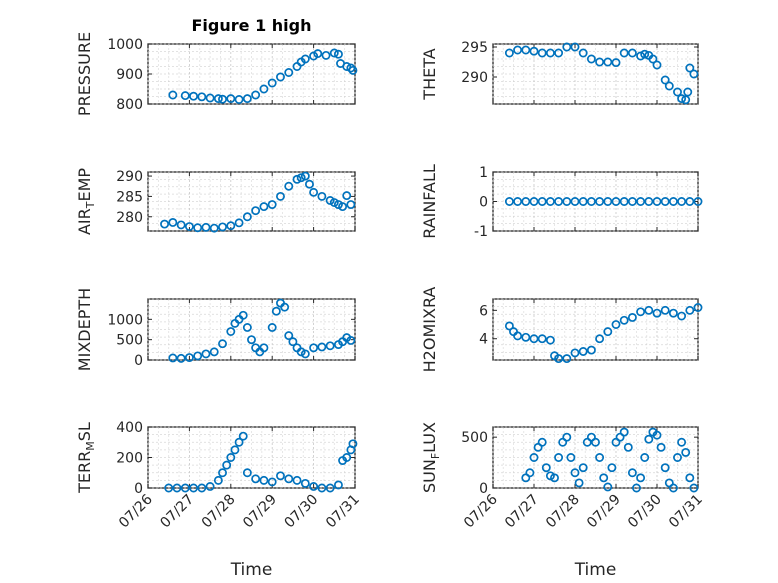  Describe the element at coordinates (86, 201) in the screenshot. I see `y-axis-label: AIRTEMP` at that location.